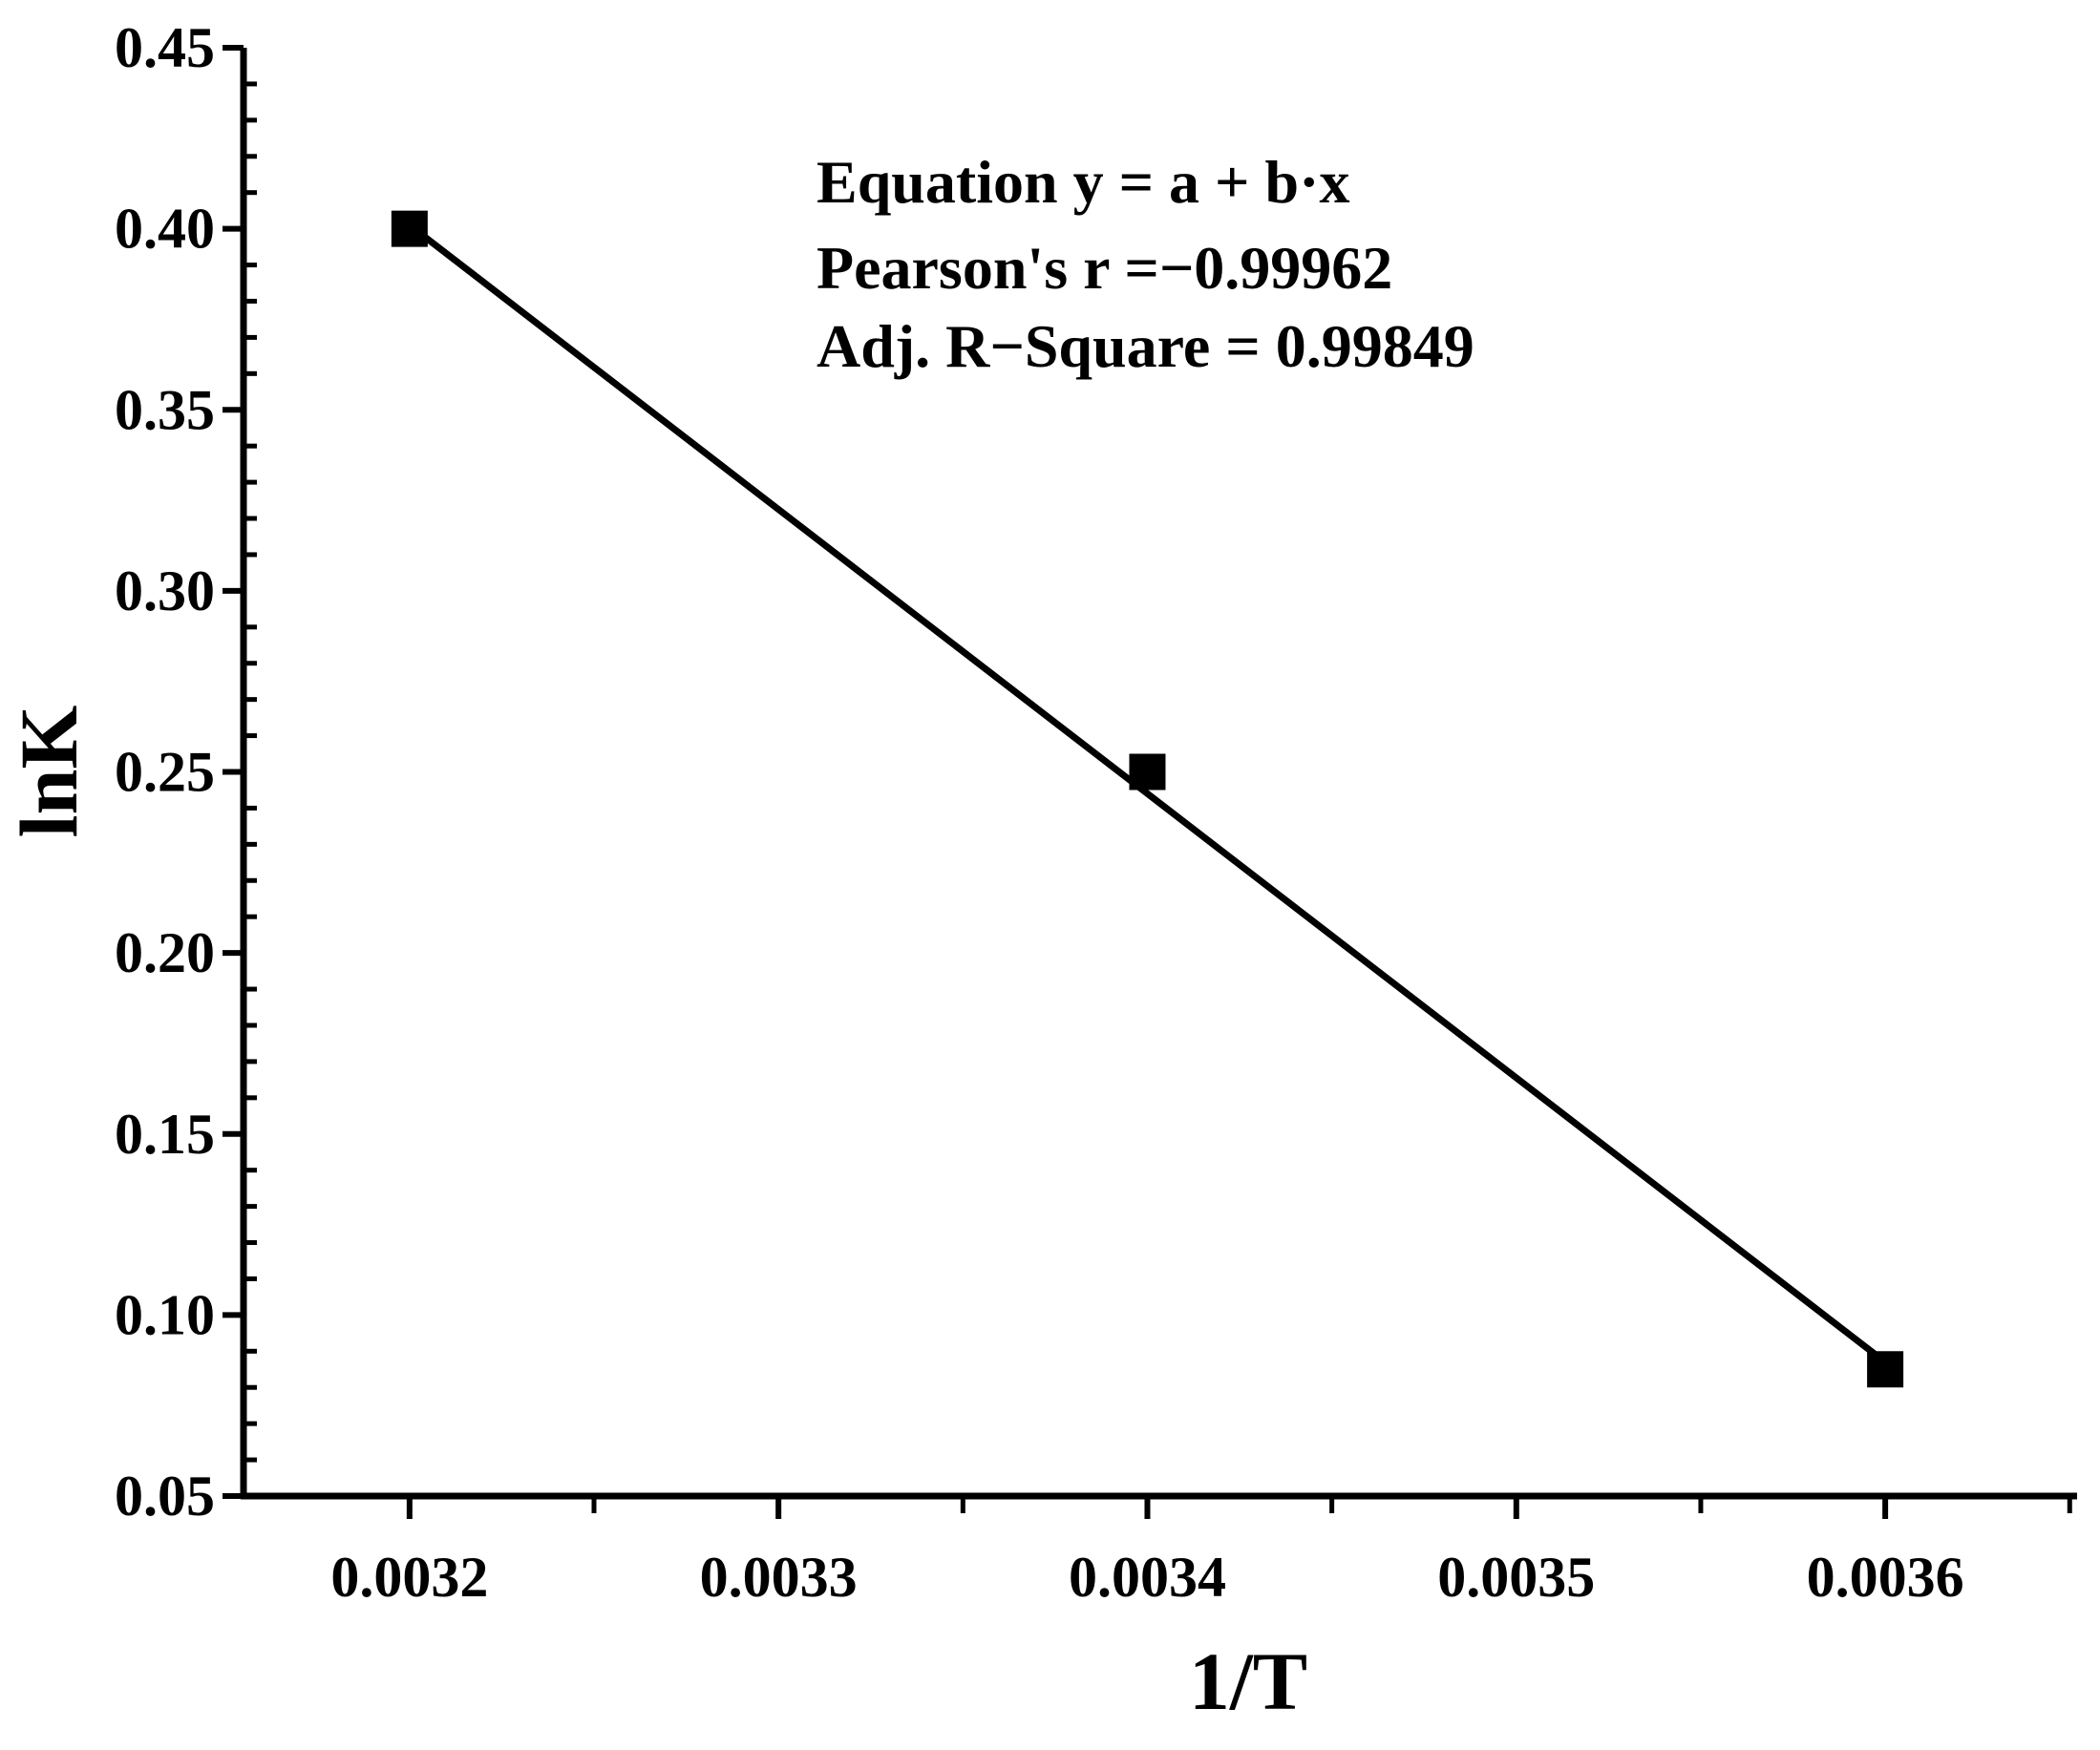 The height and width of the screenshot is (1750, 2100). What do you see at coordinates (1083, 182) in the screenshot?
I see `annotation-equation: Equation y = a + b·x` at bounding box center [1083, 182].